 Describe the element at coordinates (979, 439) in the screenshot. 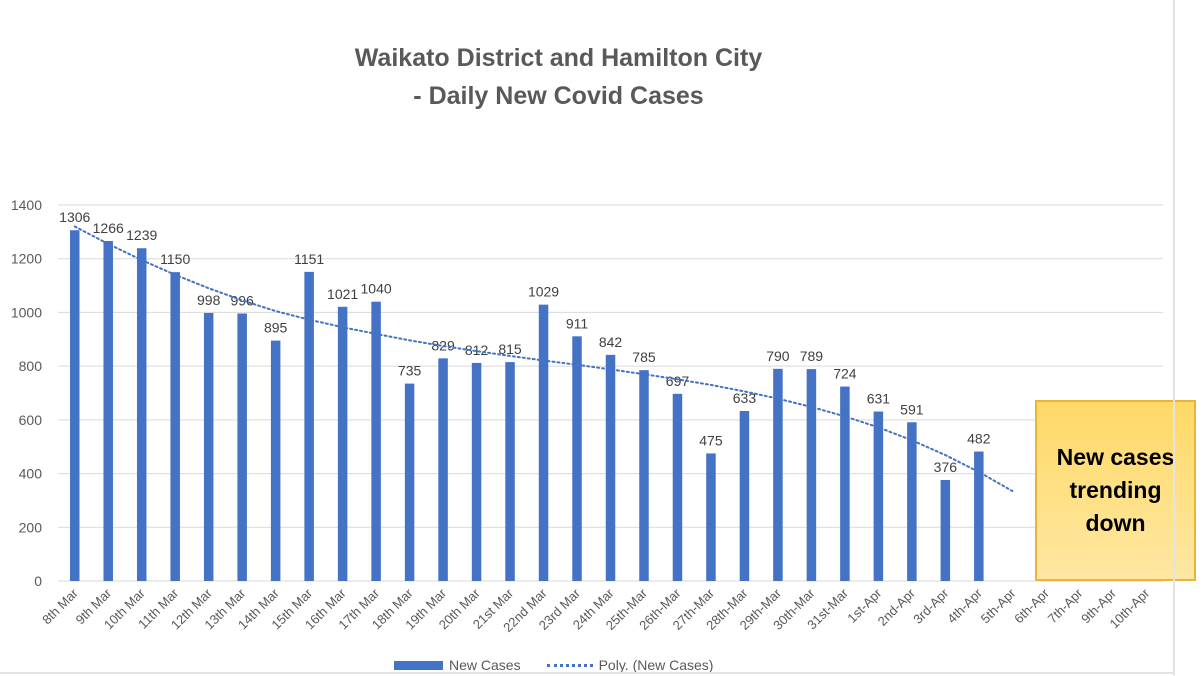

I see `data-label: 482` at that location.